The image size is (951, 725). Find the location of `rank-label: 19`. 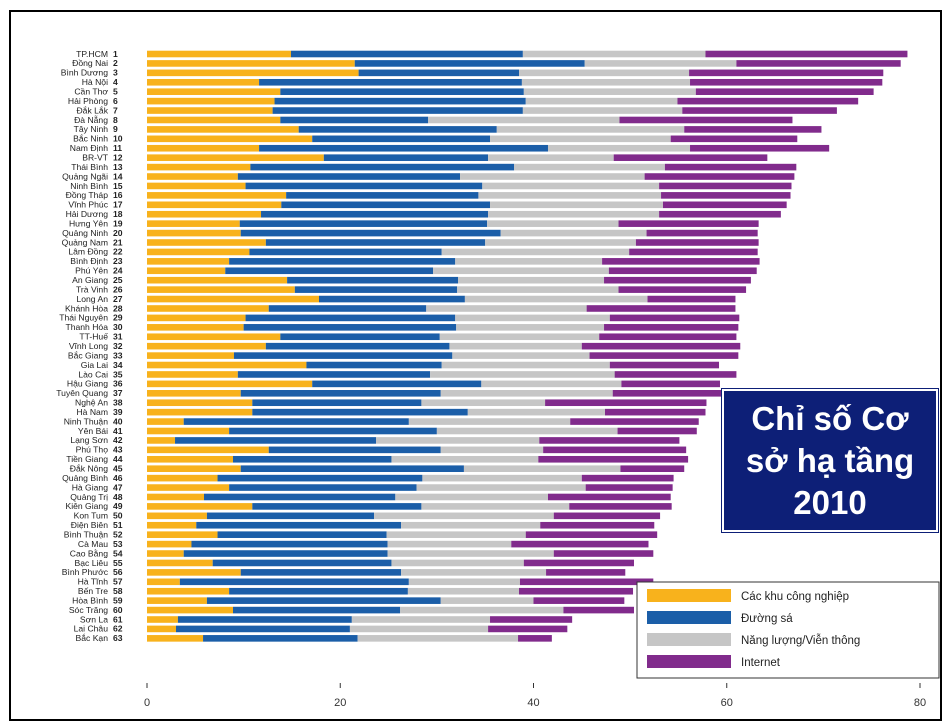

rank-label: 19 is located at coordinates (118, 223).